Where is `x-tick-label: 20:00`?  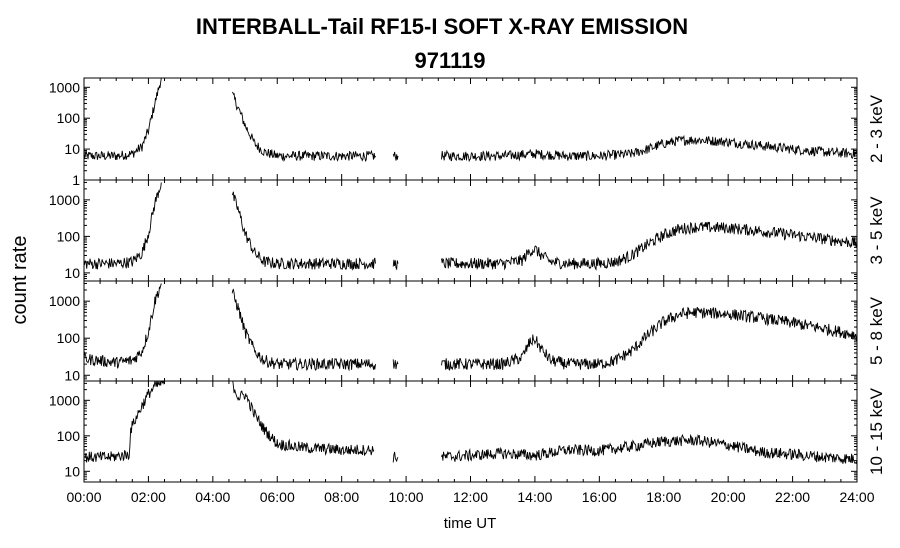 x-tick-label: 20:00 is located at coordinates (728, 497).